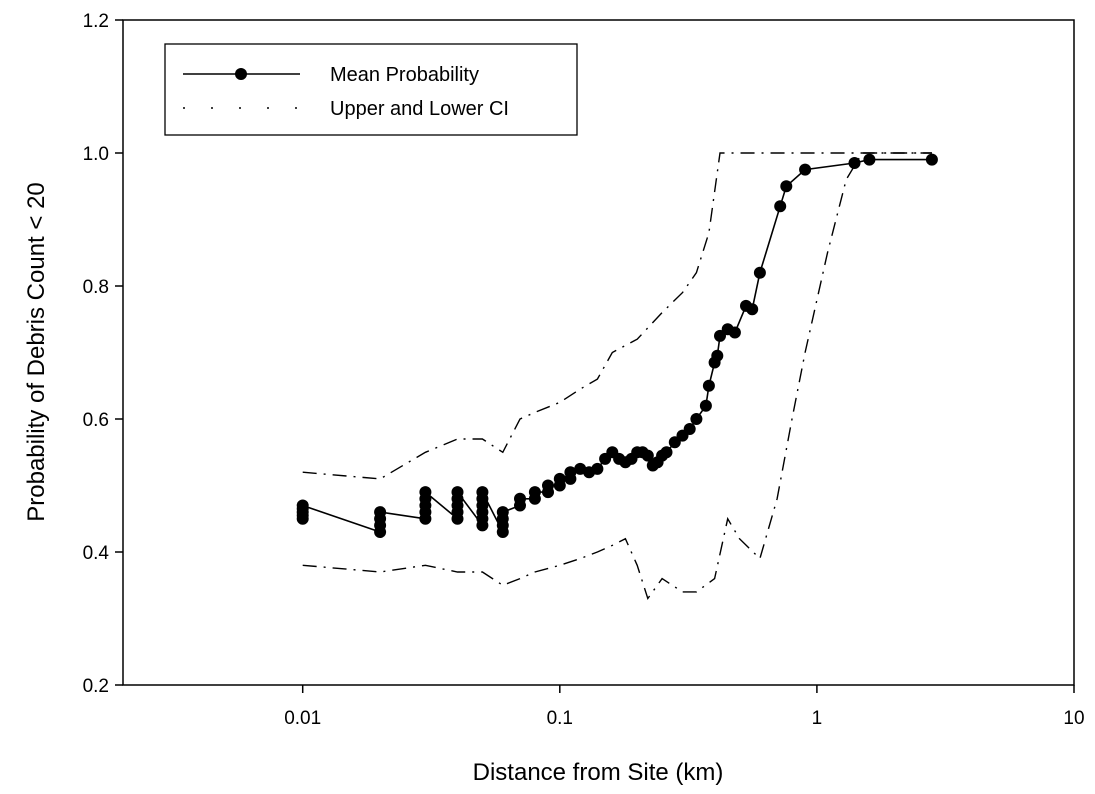 The width and height of the screenshot is (1095, 794). What do you see at coordinates (96, 420) in the screenshot?
I see `y-tick-label: 0.6` at bounding box center [96, 420].